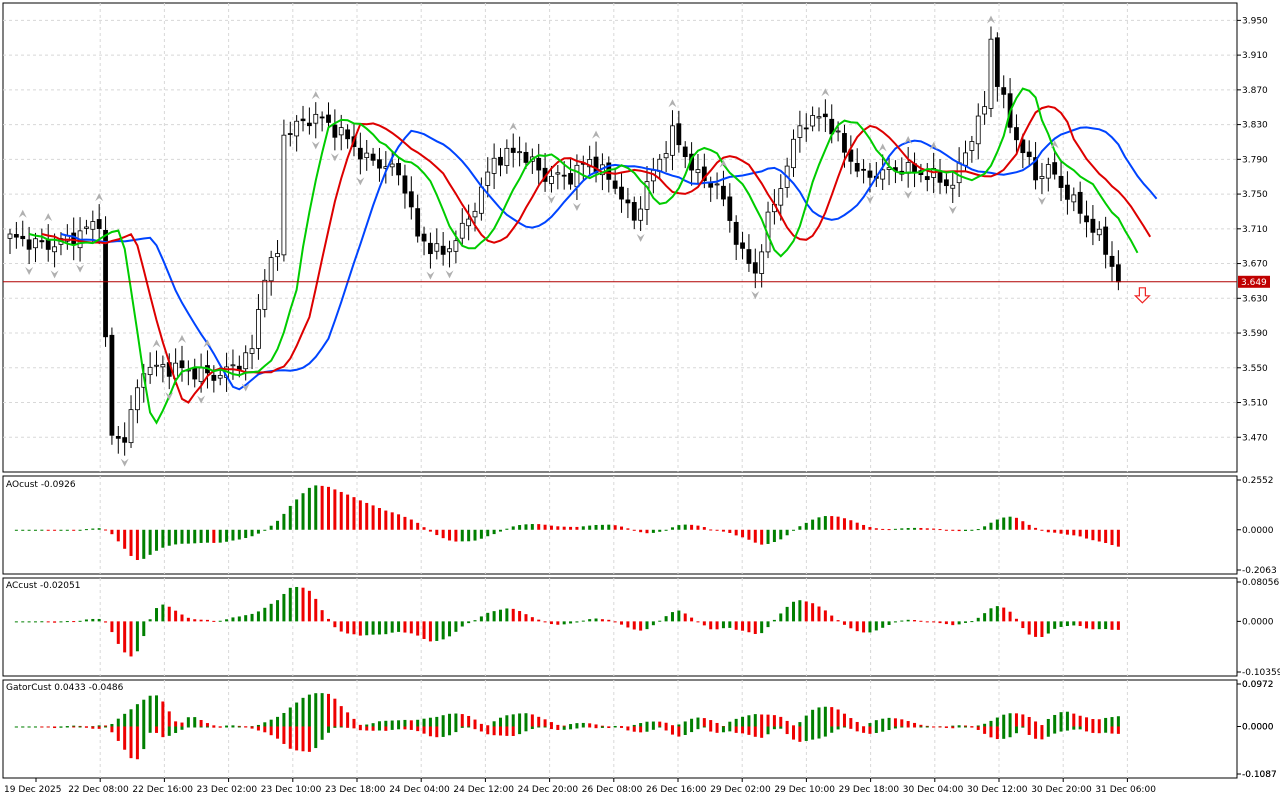 Image resolution: width=1280 pixels, height=800 pixels. What do you see at coordinates (1255, 21) in the screenshot?
I see `y-tick-label: 3.950` at bounding box center [1255, 21].